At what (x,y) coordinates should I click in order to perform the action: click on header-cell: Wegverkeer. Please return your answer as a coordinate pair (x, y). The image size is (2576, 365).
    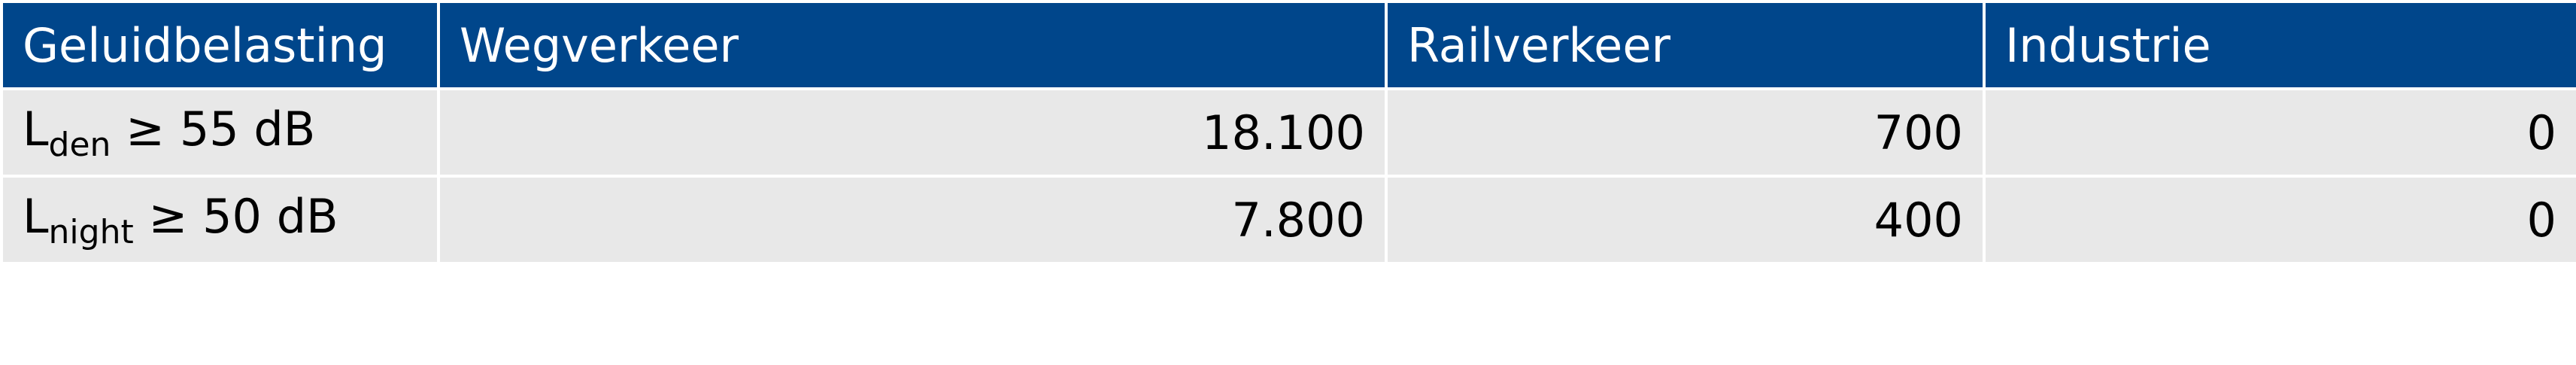
    Looking at the image, I should click on (912, 46).